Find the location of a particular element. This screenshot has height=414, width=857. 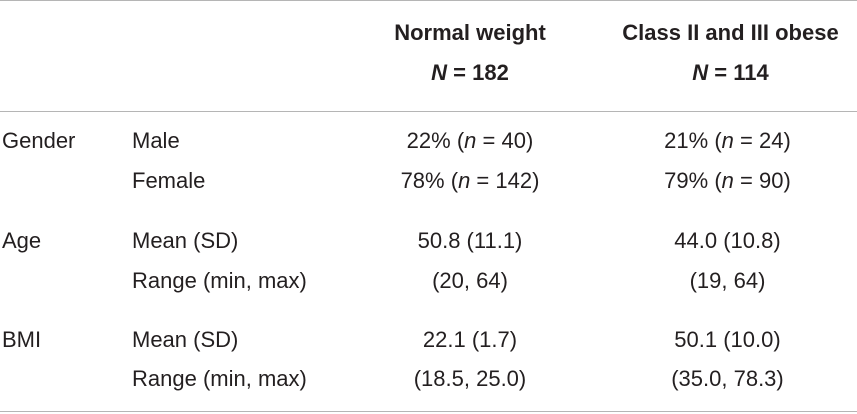

col1-n-symbol: N is located at coordinates (439, 72).